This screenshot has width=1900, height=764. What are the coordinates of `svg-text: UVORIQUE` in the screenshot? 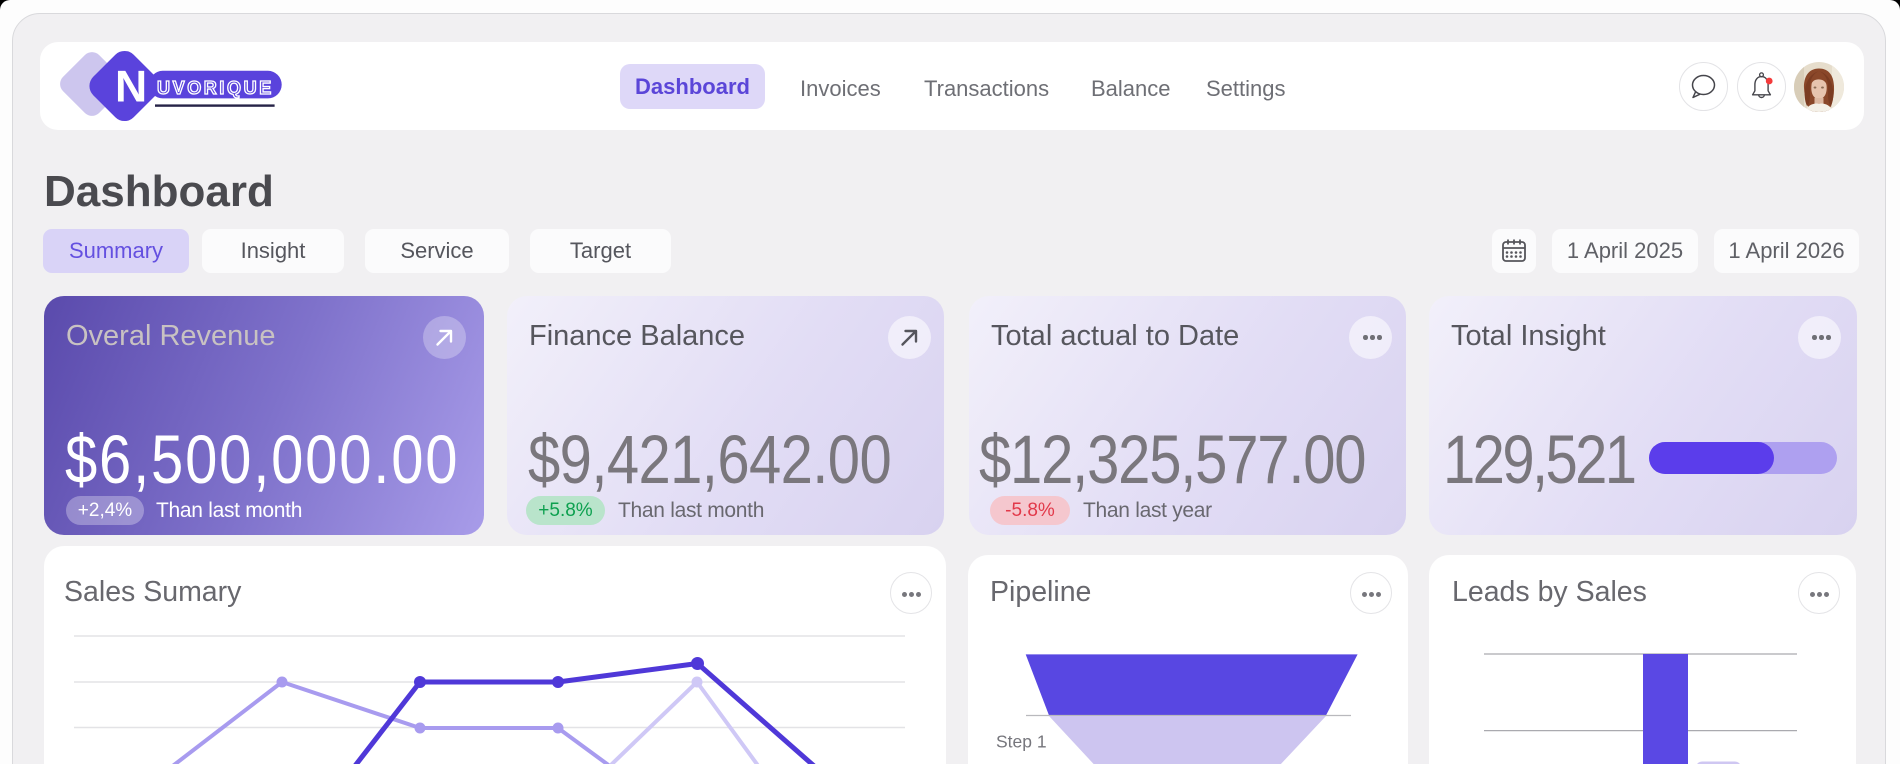 It's located at (215, 88).